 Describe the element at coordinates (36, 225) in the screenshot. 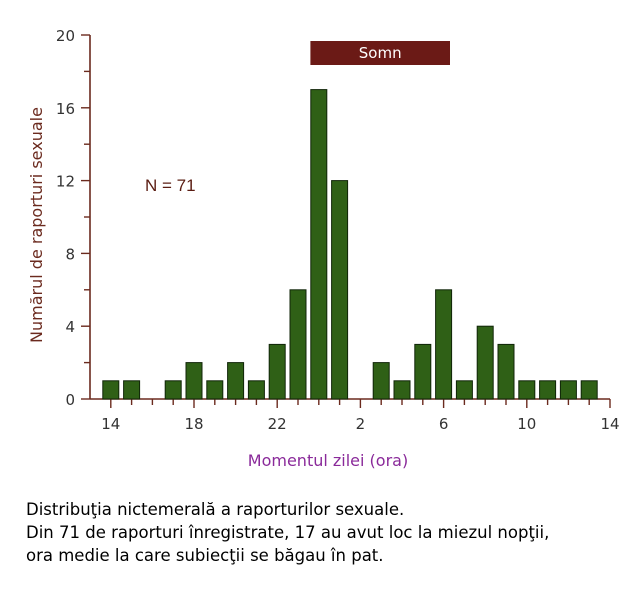

I see `y-axis-title: Numărul de raporturi sexuale` at that location.